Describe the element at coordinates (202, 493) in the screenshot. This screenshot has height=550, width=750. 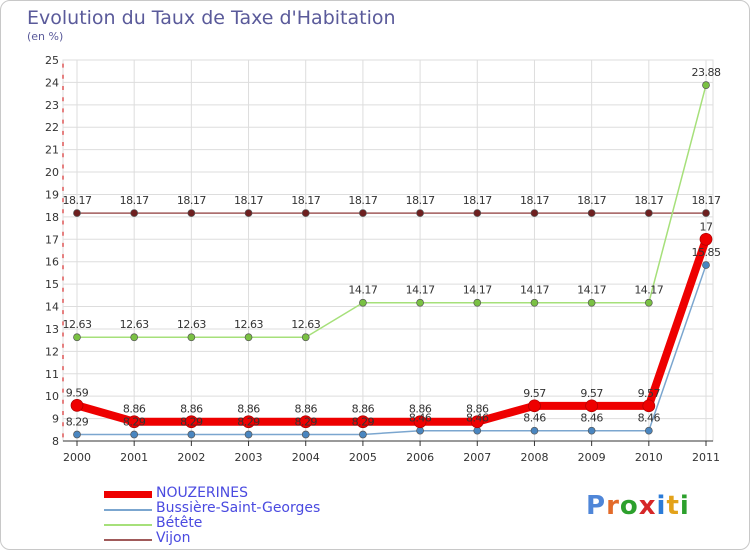
I see `legend-label-nouzerines: NOUZERINES` at that location.